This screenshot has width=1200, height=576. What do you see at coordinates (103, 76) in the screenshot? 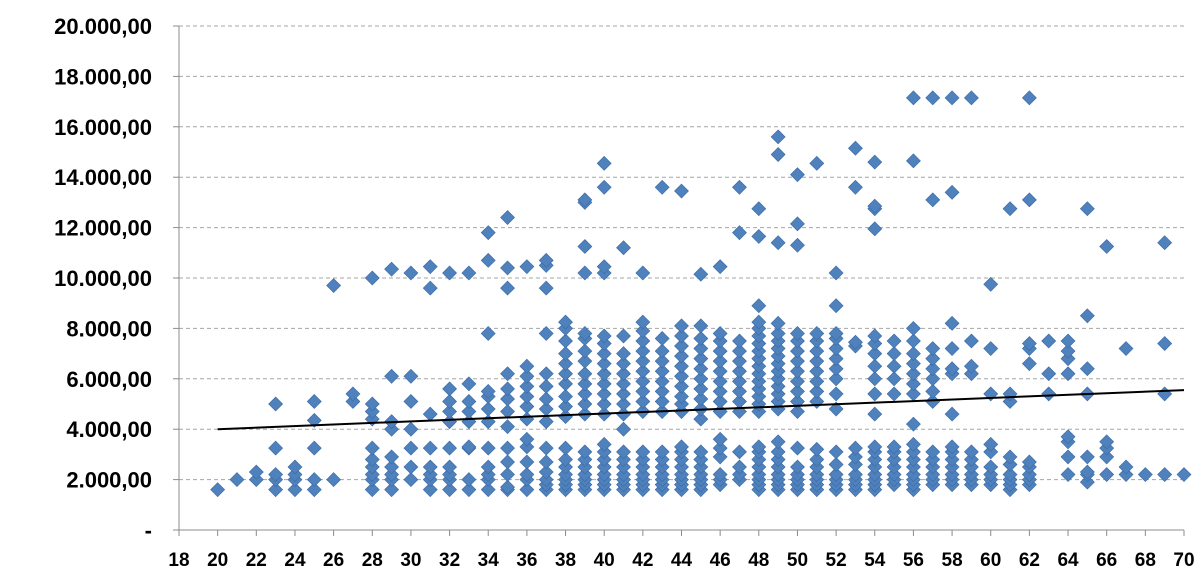
I see `y-tick-label: 18.000,00` at bounding box center [103, 76].